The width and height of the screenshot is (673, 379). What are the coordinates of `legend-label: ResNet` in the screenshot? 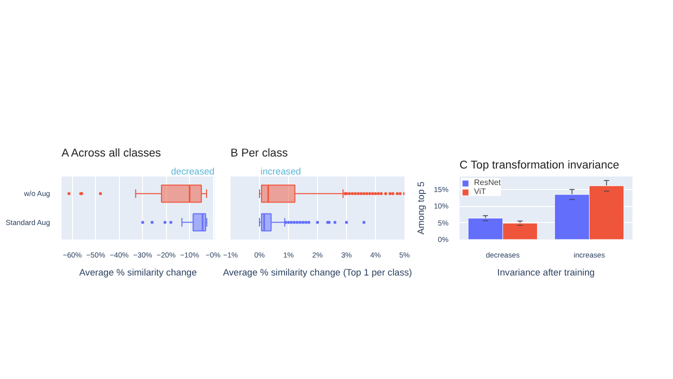 It's located at (487, 182).